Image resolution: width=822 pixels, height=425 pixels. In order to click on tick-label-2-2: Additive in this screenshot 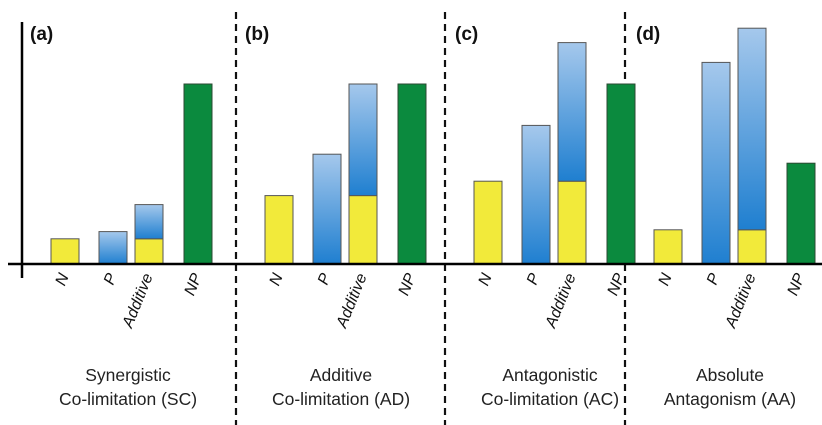, I will do `click(560, 301)`.